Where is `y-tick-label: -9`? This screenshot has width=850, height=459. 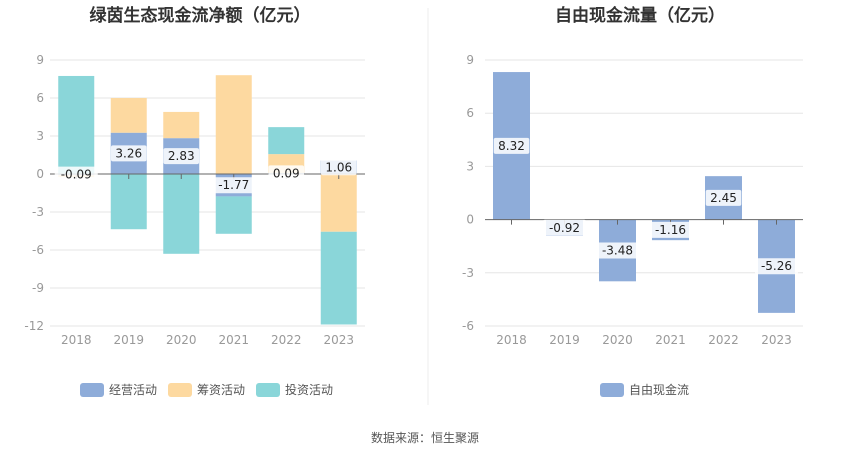 y-tick-label: -9 is located at coordinates (38, 288).